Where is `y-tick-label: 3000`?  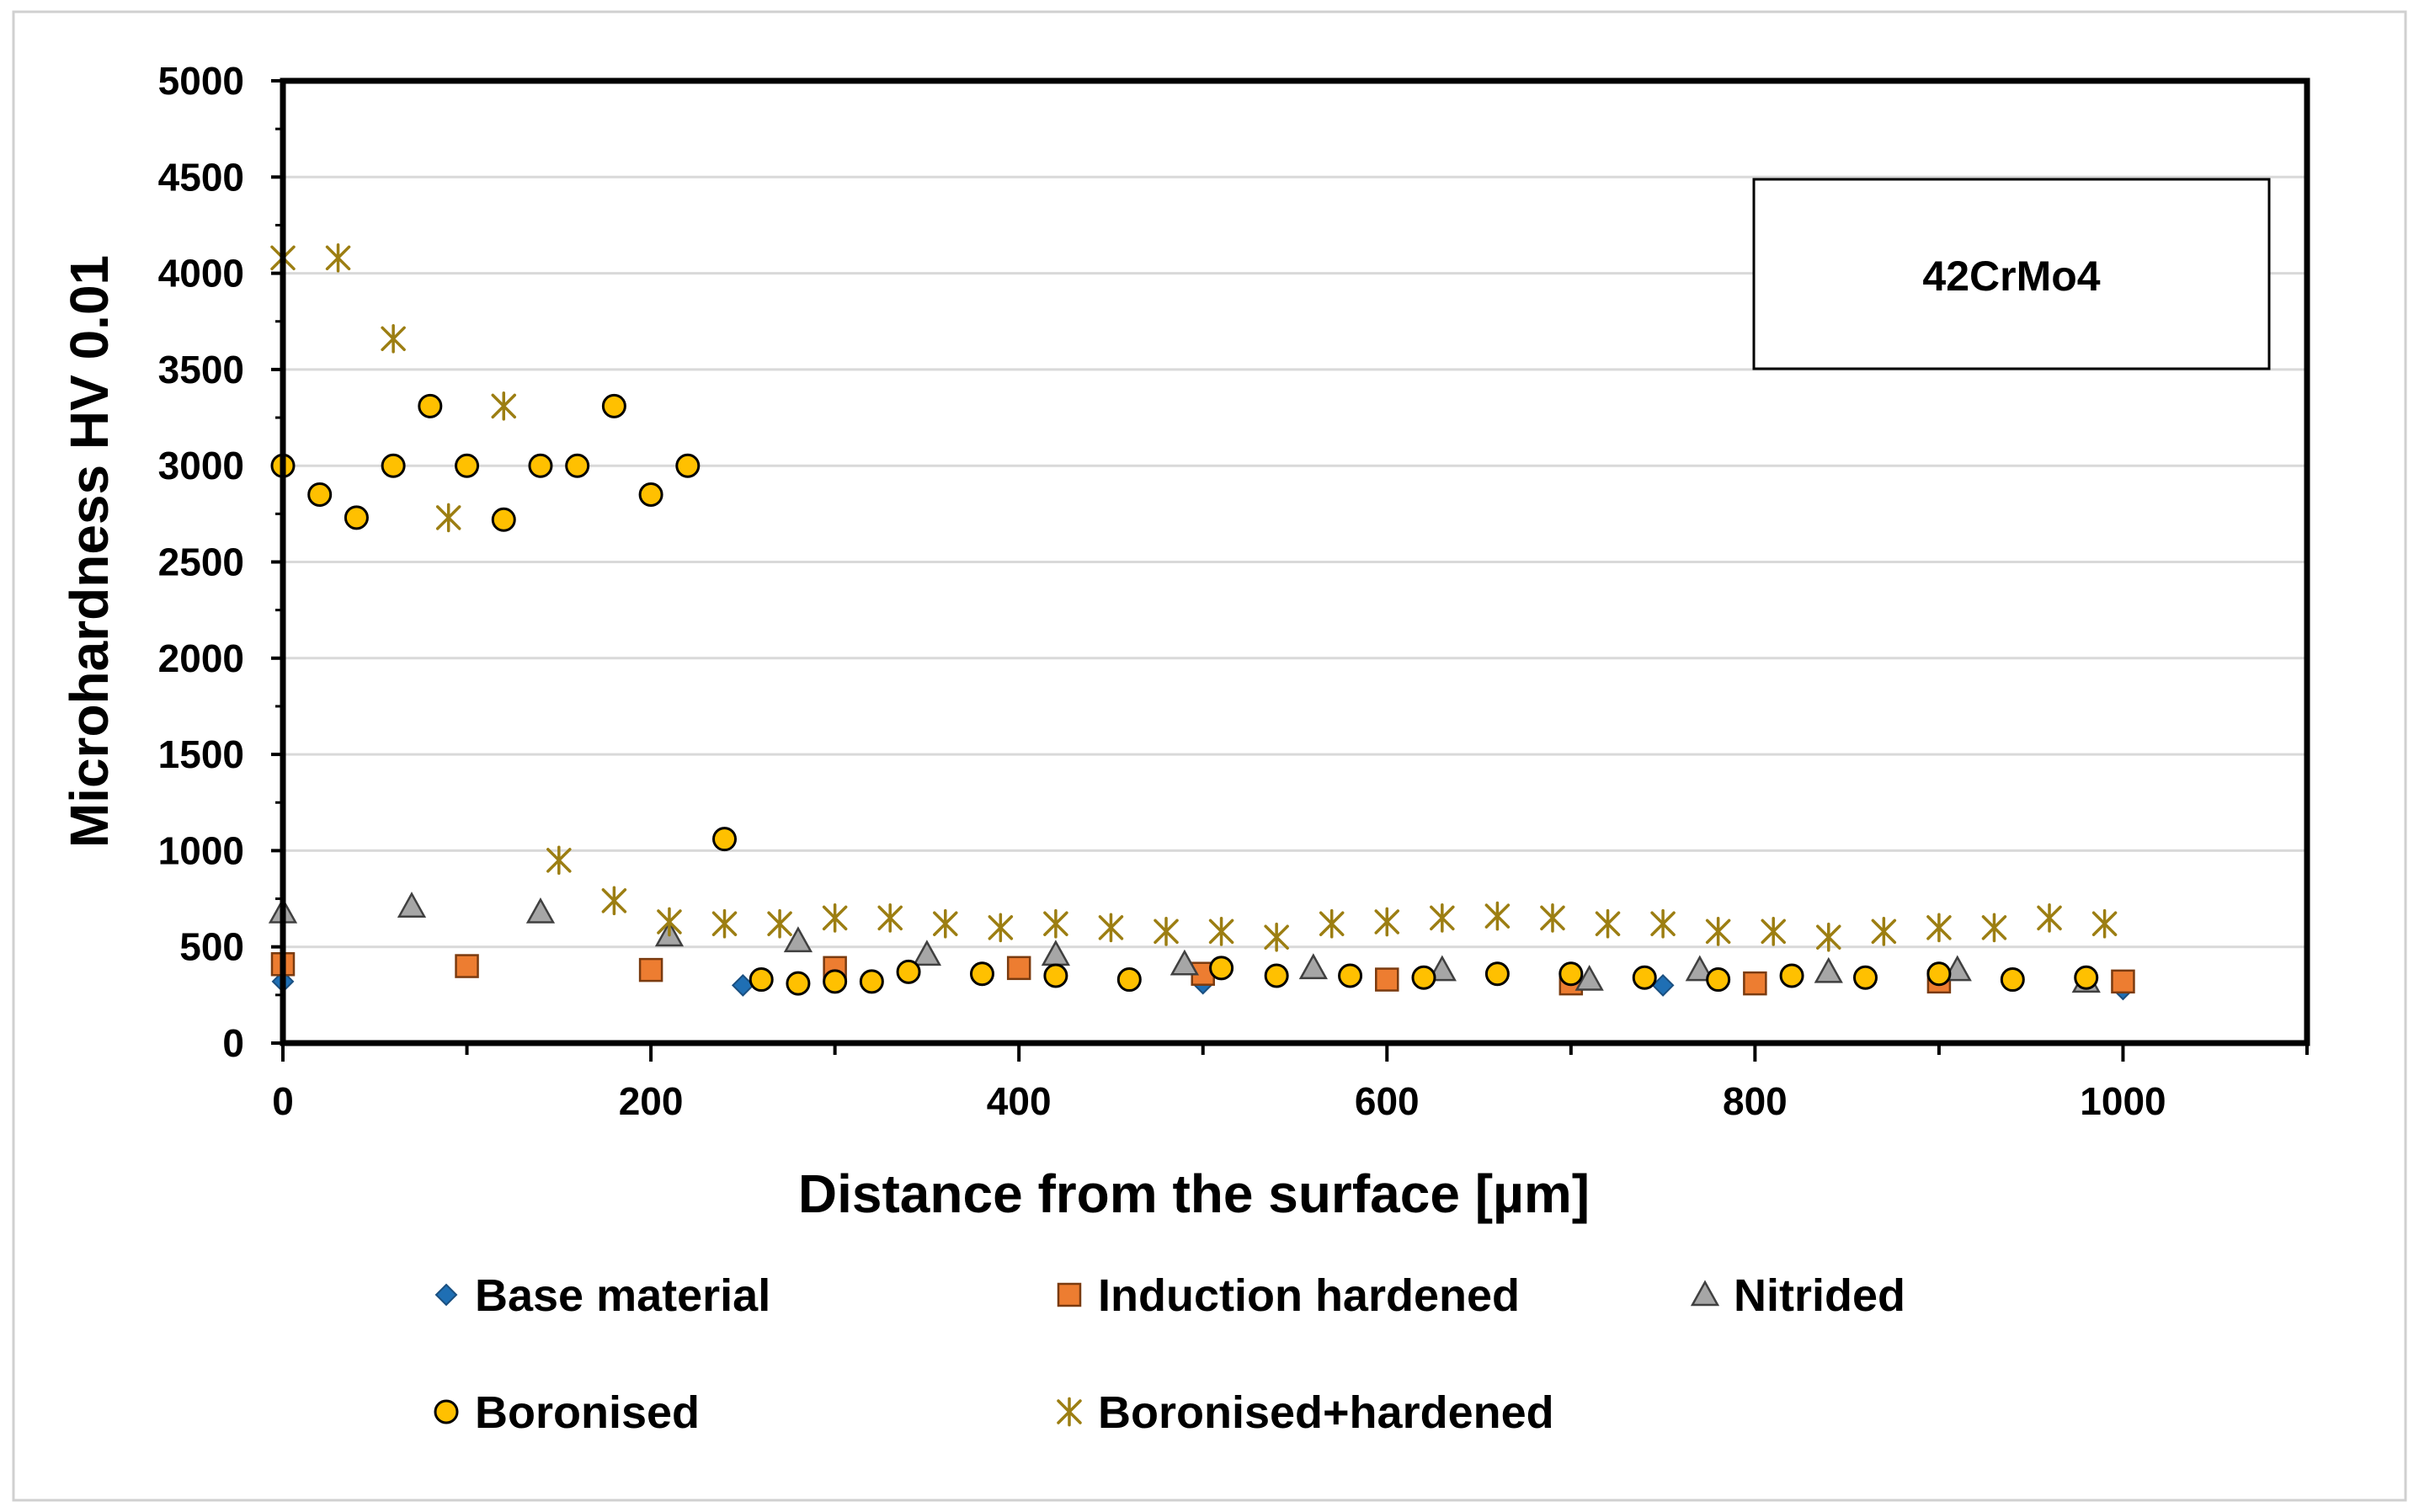 y-tick-label: 3000 is located at coordinates (201, 466).